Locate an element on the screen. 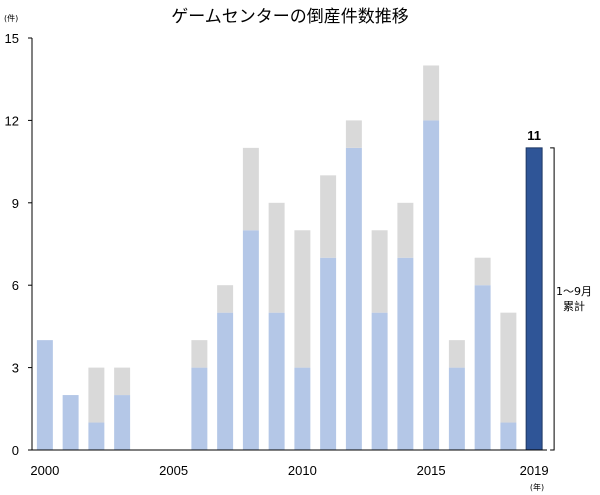  x-tick-label: 2019 is located at coordinates (534, 470).